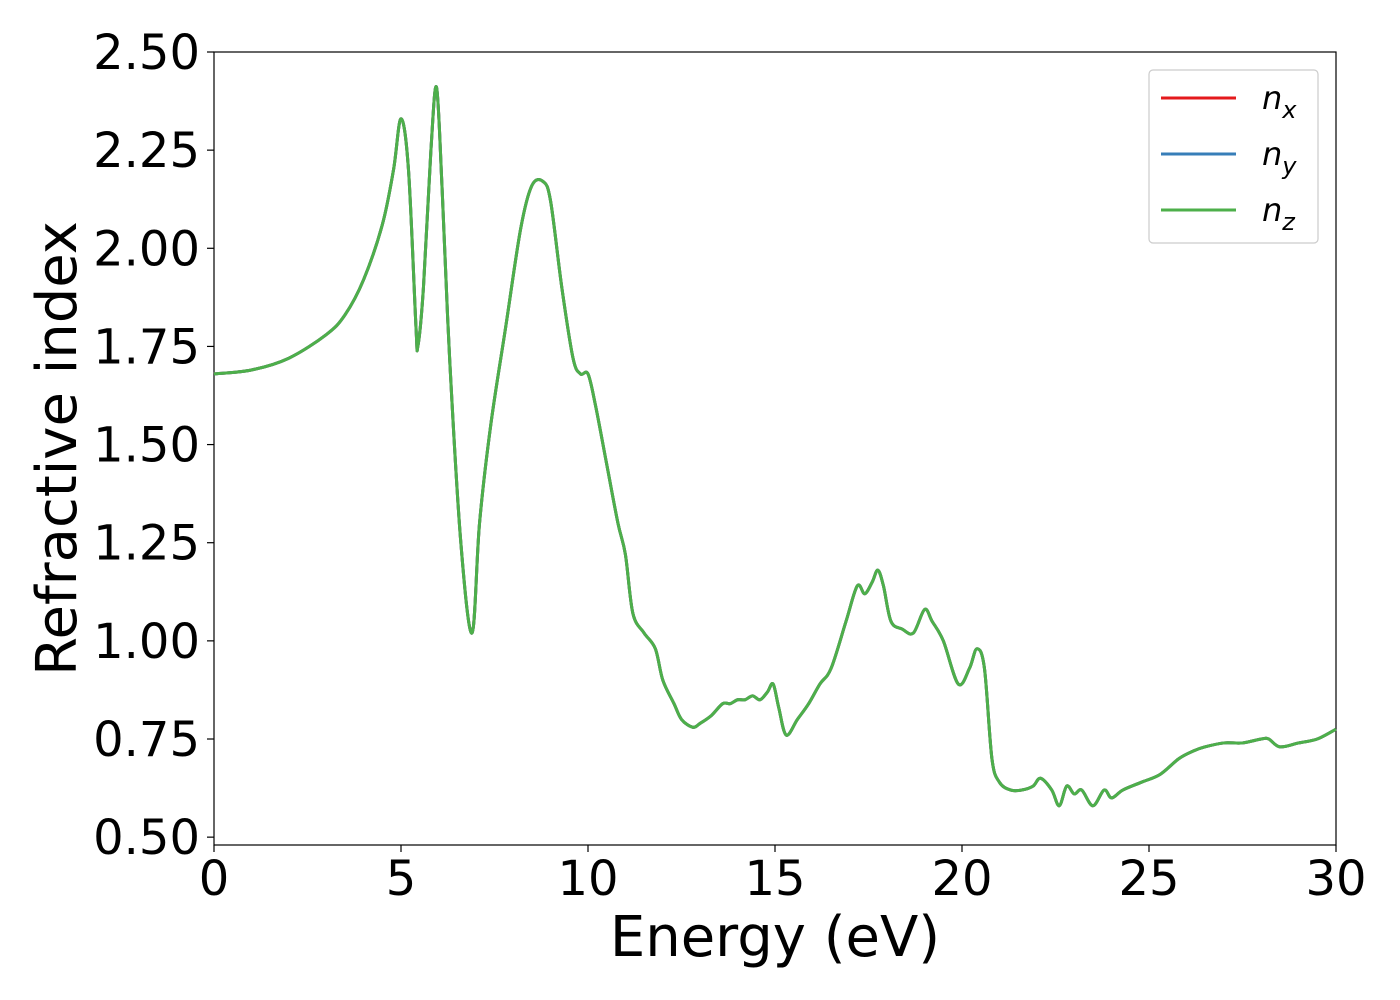  I want to click on x-tick-label: 10, so click(587, 879).